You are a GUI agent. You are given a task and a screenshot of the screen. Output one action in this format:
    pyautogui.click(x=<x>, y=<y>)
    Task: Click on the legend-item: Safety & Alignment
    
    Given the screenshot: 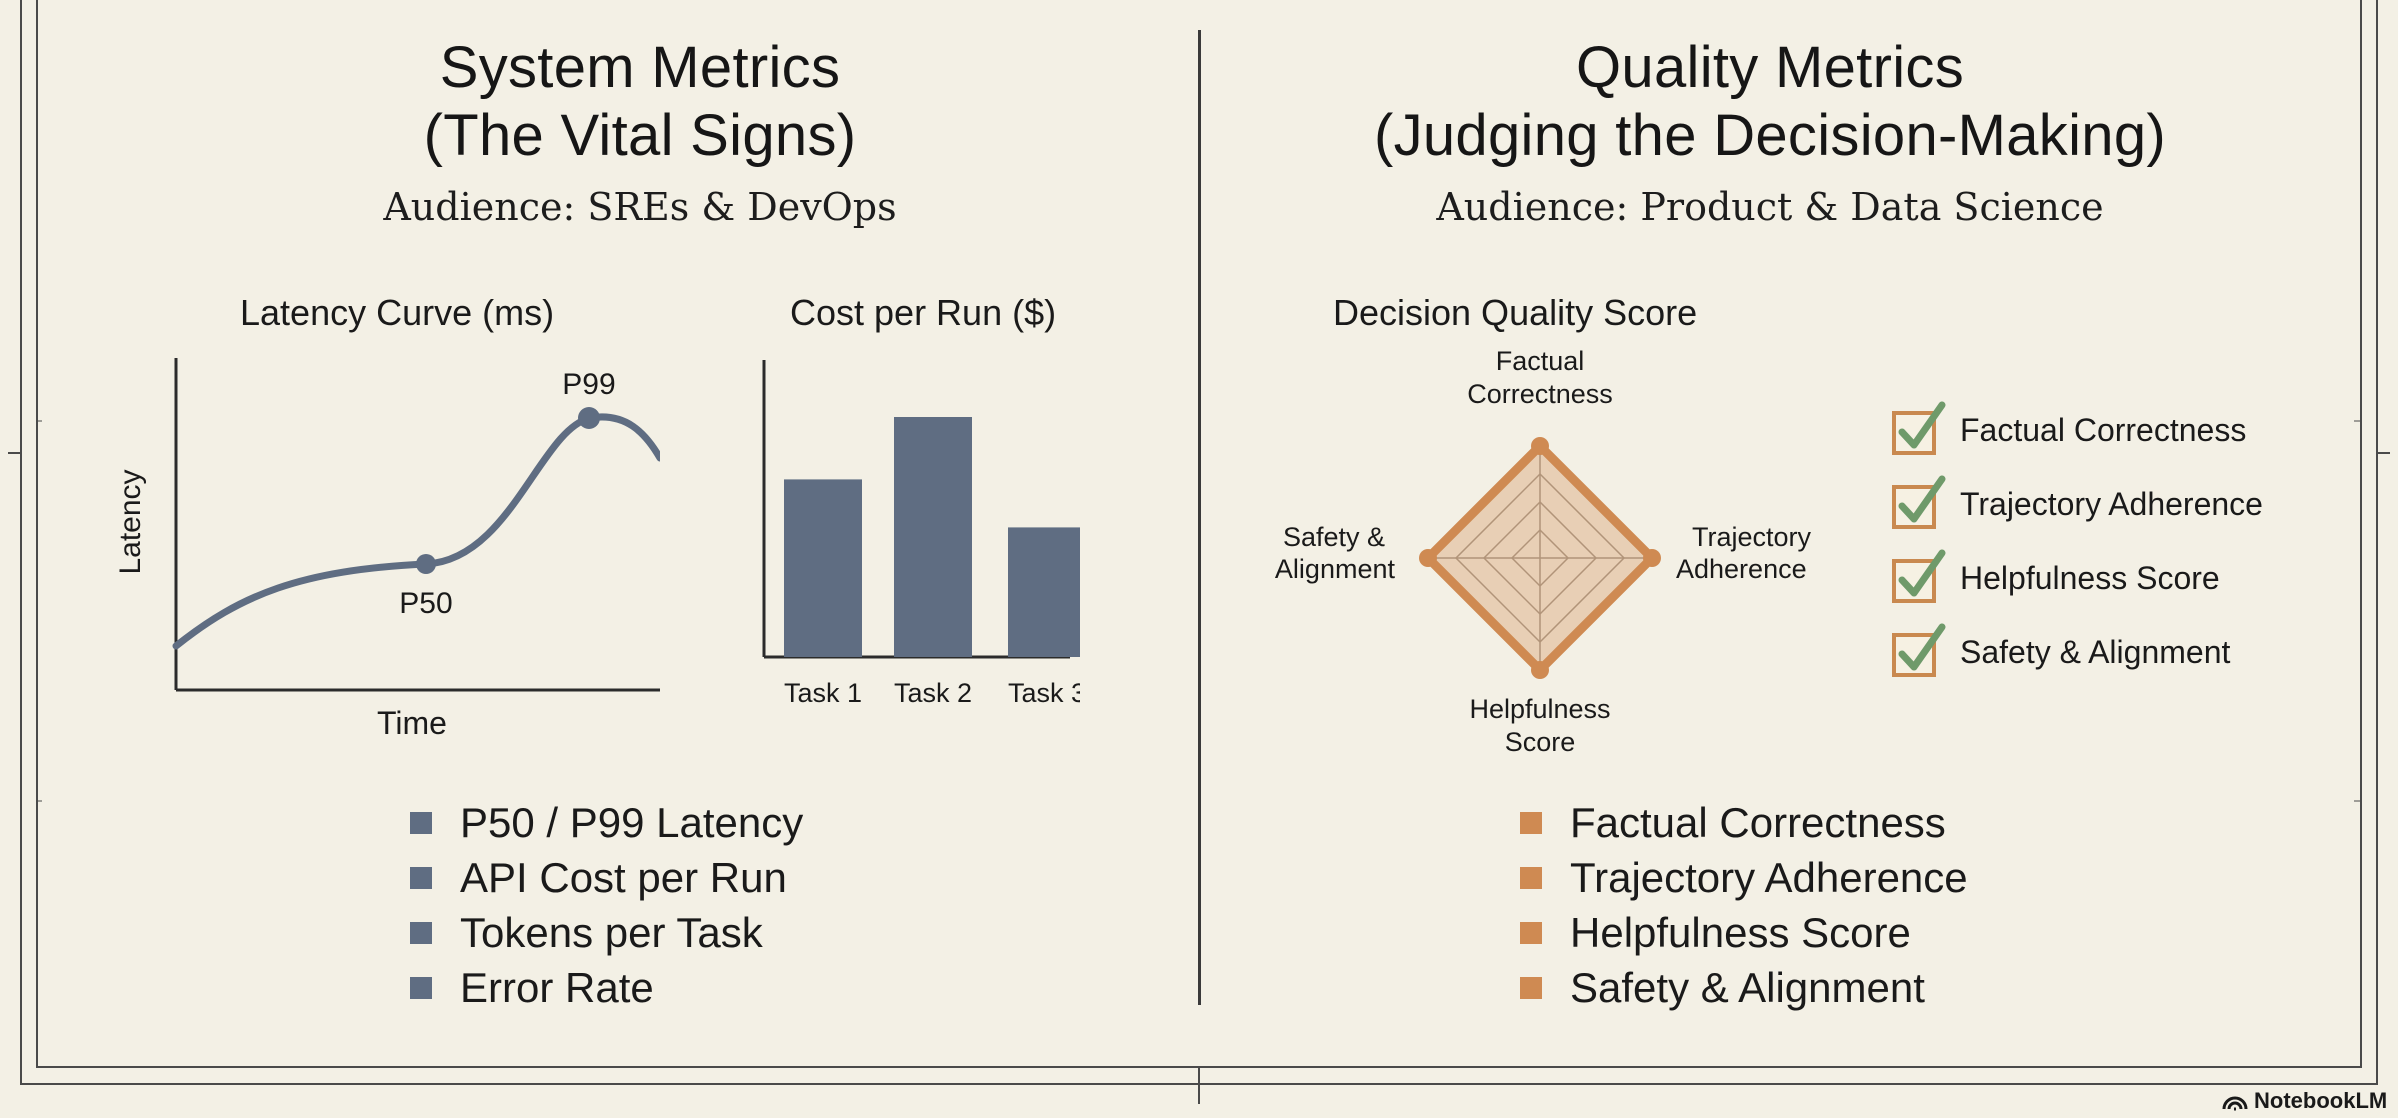 What is the action you would take?
    pyautogui.click(x=1744, y=987)
    